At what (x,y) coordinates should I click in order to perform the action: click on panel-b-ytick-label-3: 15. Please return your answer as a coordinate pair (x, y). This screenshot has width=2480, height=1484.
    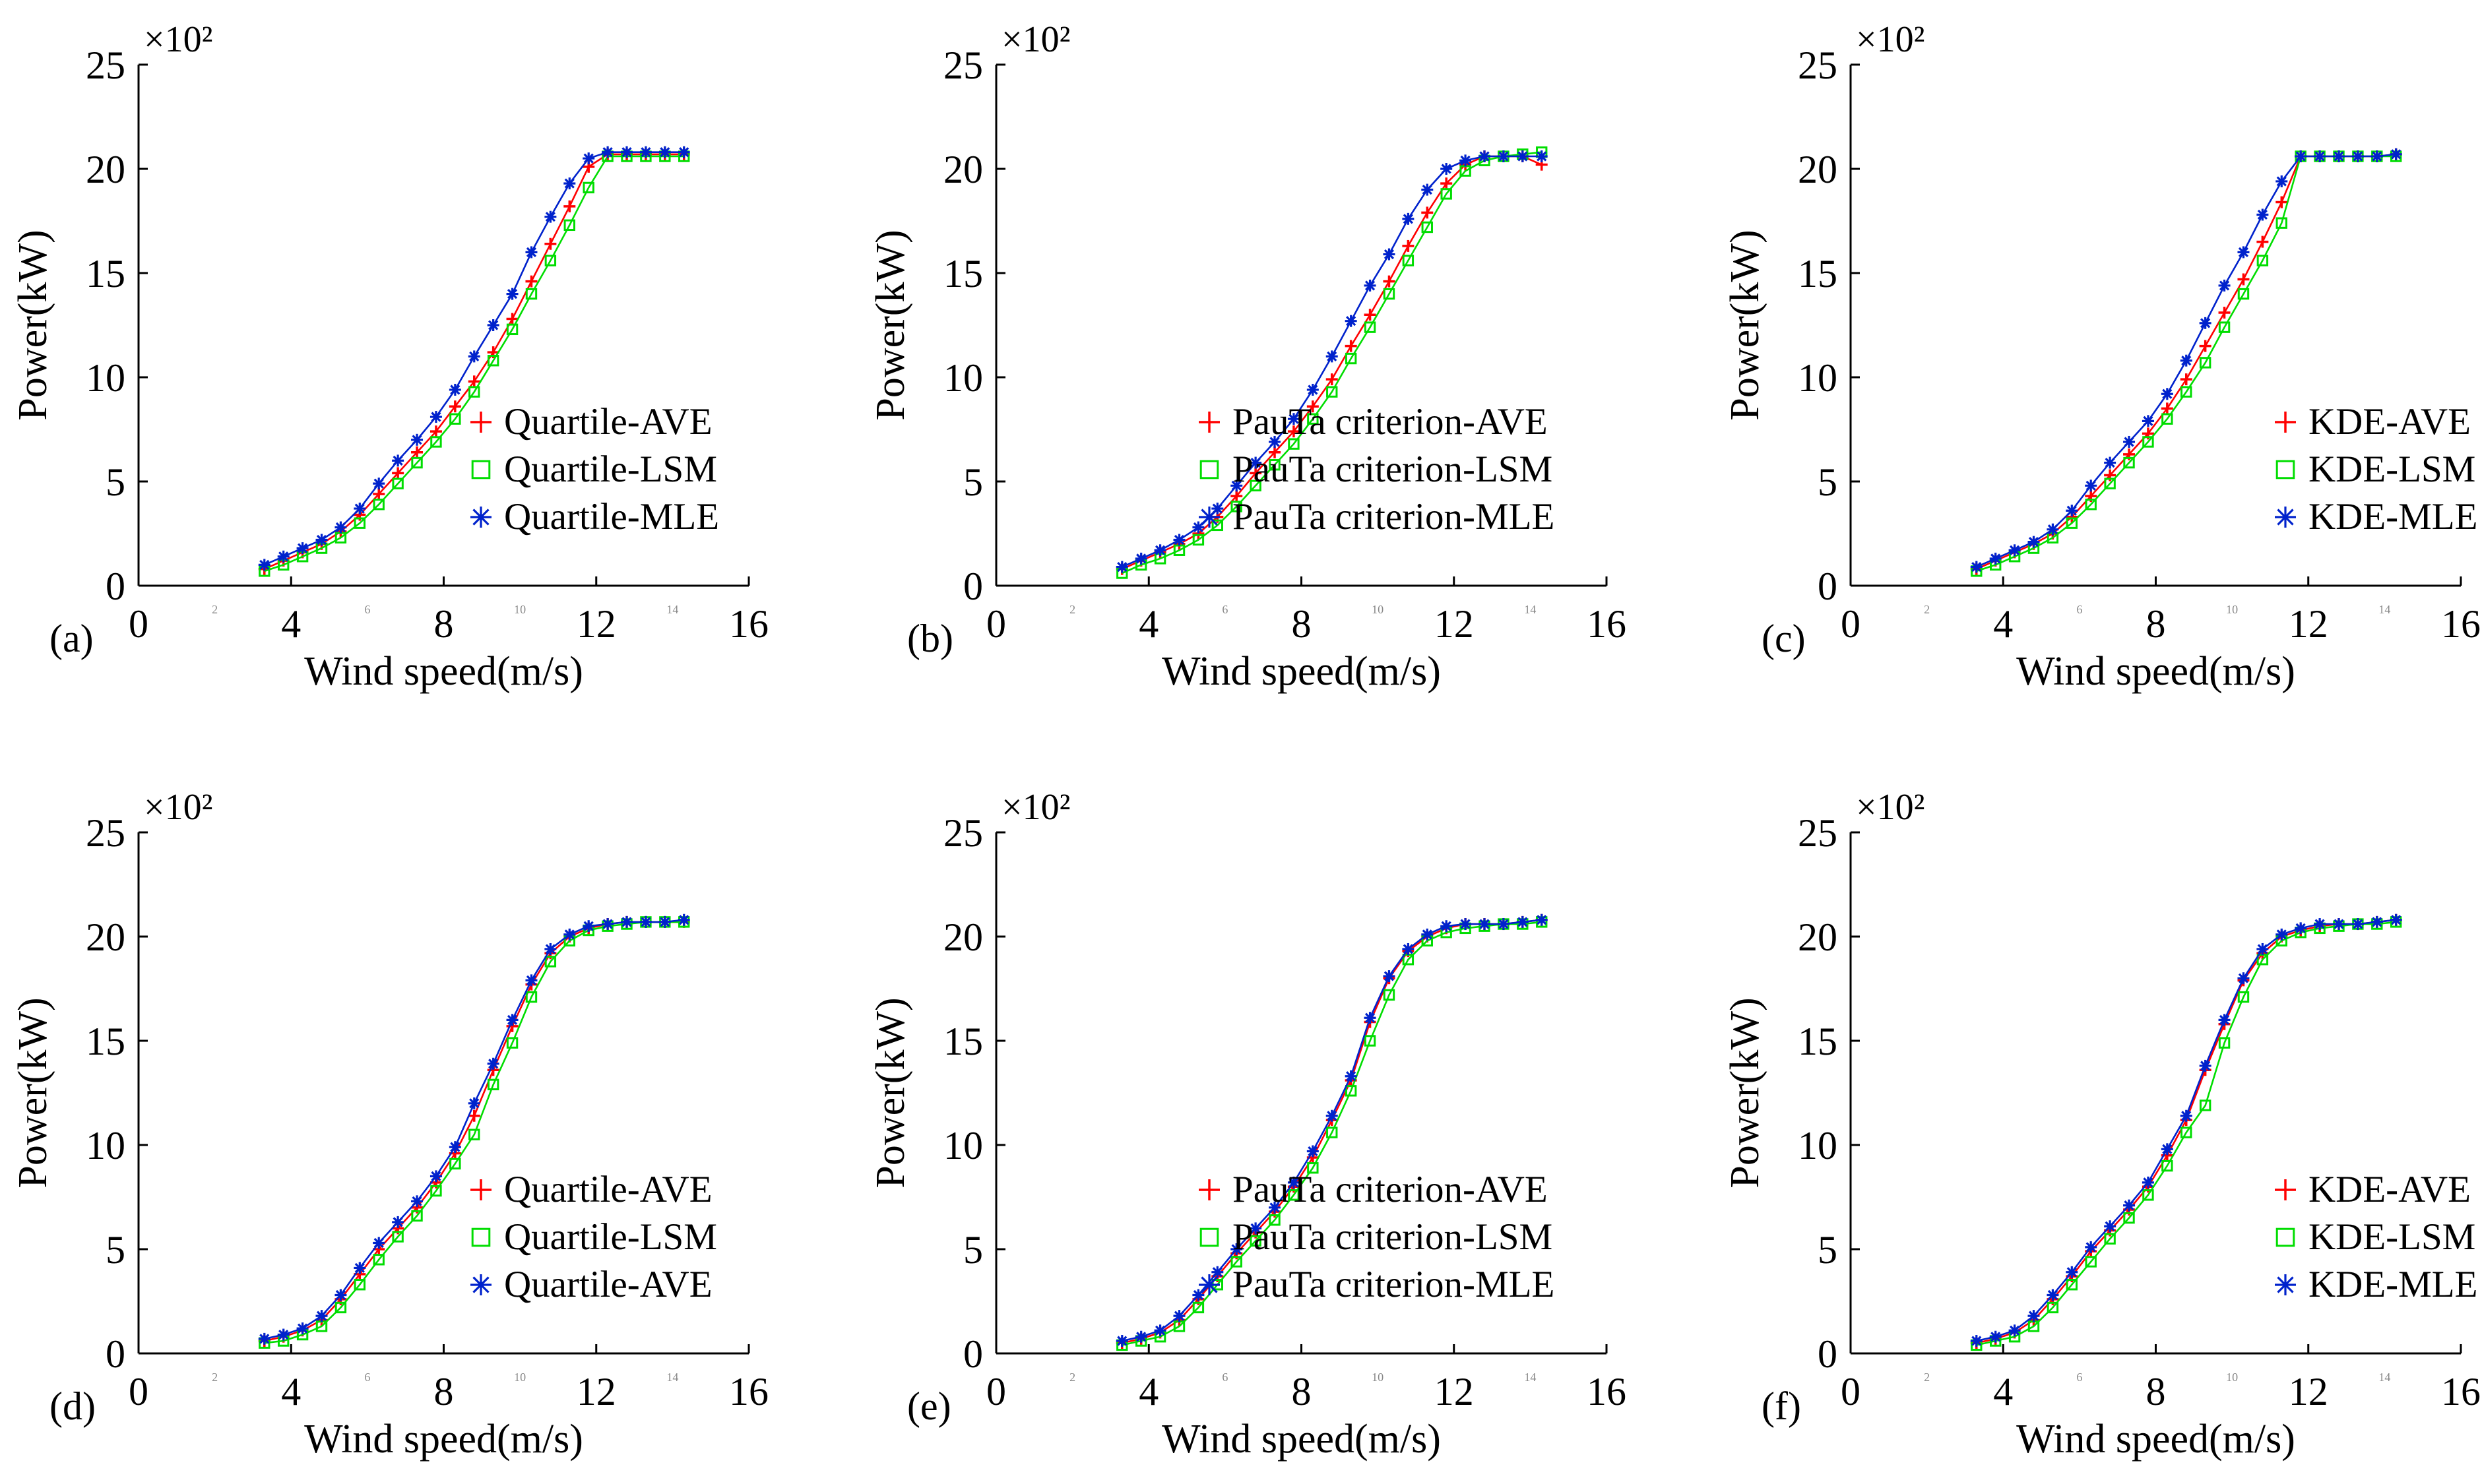
    Looking at the image, I should click on (963, 273).